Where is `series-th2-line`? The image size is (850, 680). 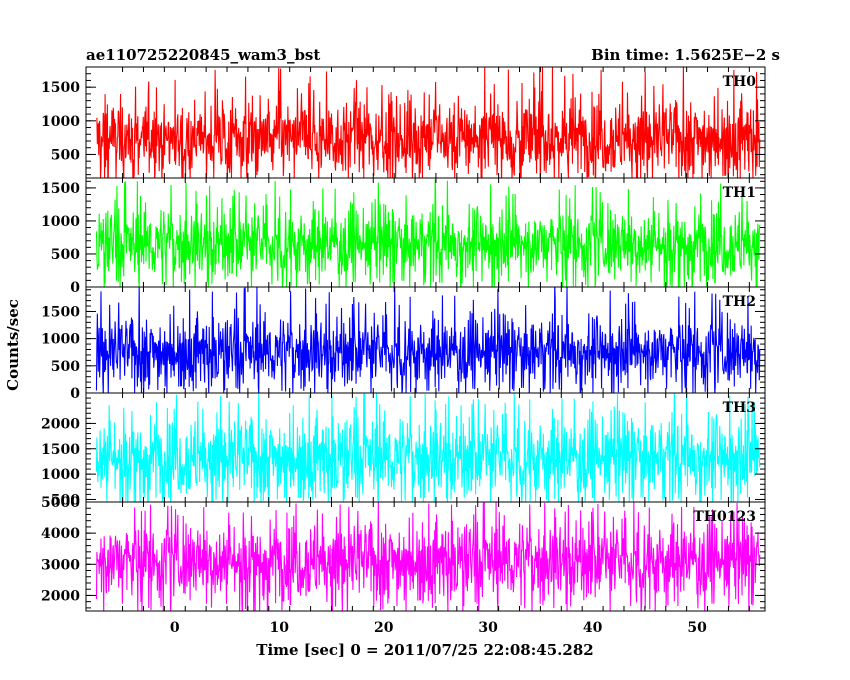 series-th2-line is located at coordinates (428, 340).